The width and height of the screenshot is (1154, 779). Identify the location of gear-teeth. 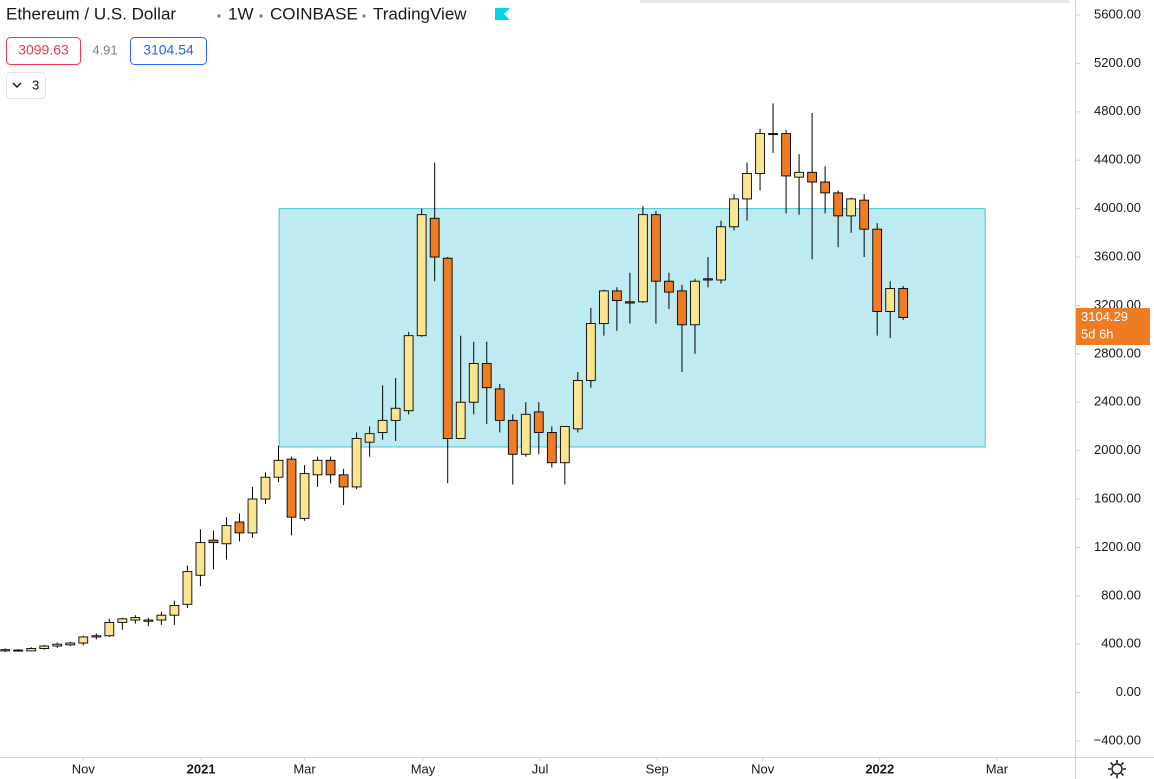
(1117, 769).